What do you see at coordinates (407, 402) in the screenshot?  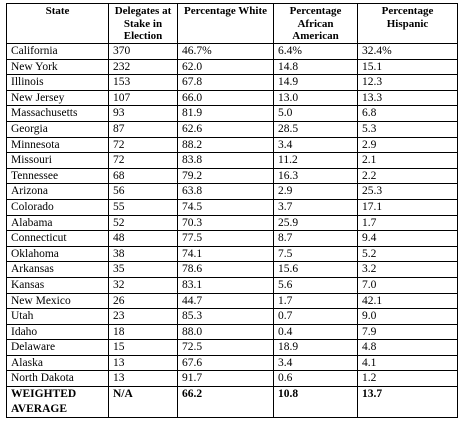 I see `total-hispanic-cell: 13.7` at bounding box center [407, 402].